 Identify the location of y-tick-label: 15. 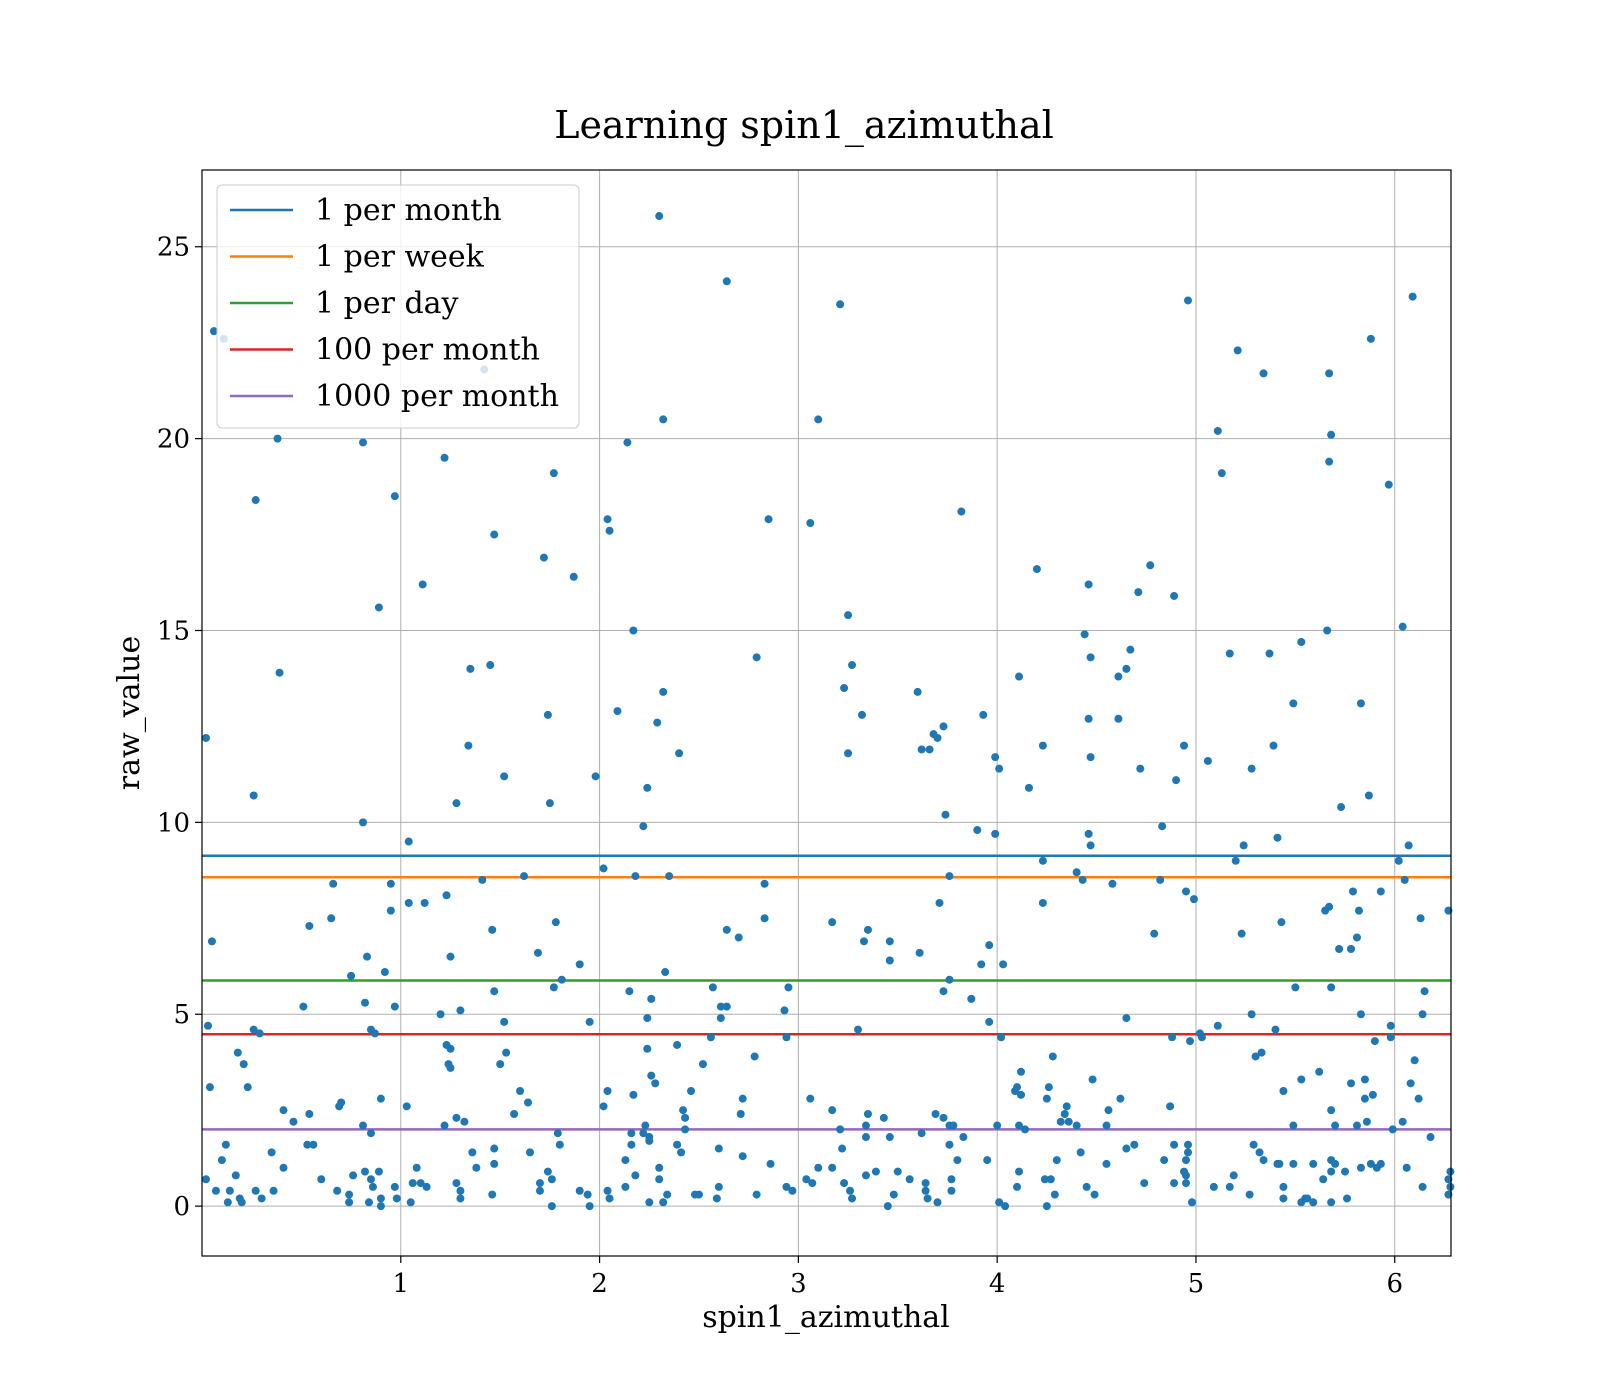
(173, 631).